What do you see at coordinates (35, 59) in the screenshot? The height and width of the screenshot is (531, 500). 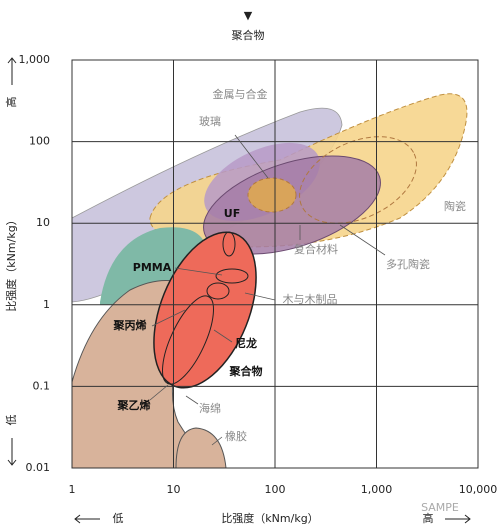 I see `y-tick-label: 1,000` at bounding box center [35, 59].